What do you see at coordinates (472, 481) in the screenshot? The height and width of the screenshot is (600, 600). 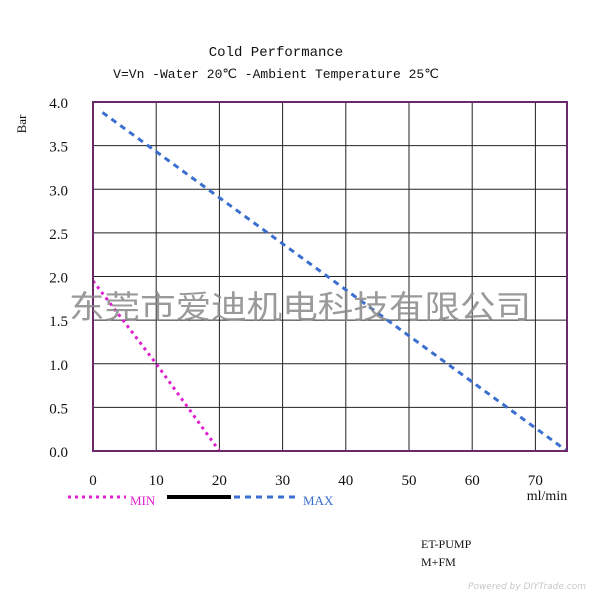 I see `x-tick-label: 60` at bounding box center [472, 481].